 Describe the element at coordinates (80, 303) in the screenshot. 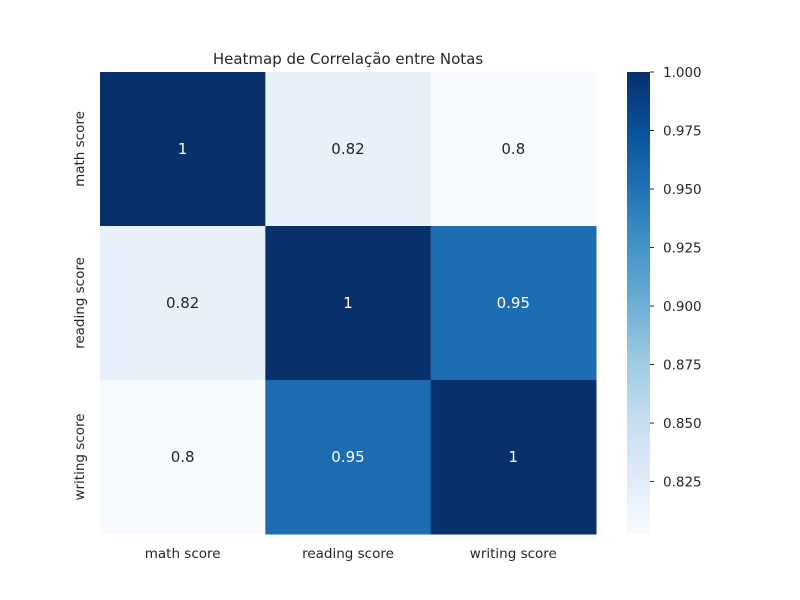

I see `y-tick-label: reading score` at that location.